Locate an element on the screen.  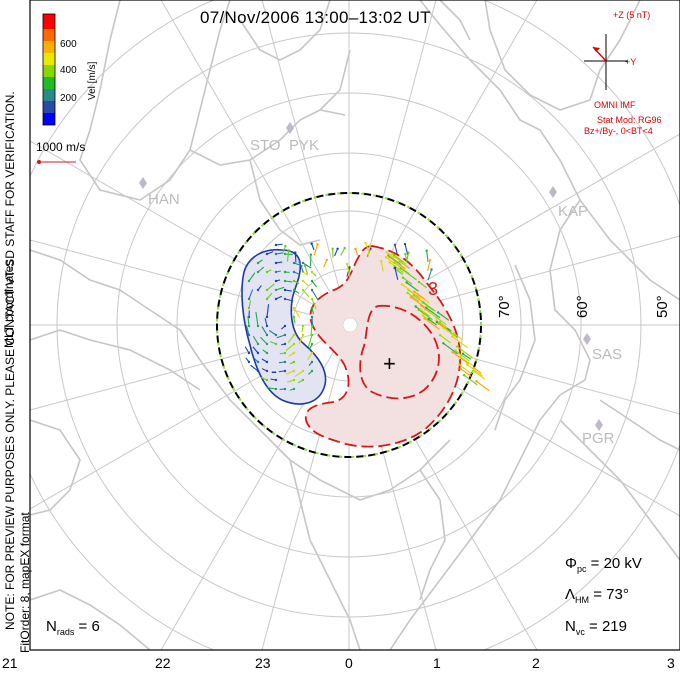
colorbar-title: Vel [m/s] is located at coordinates (92, 80).